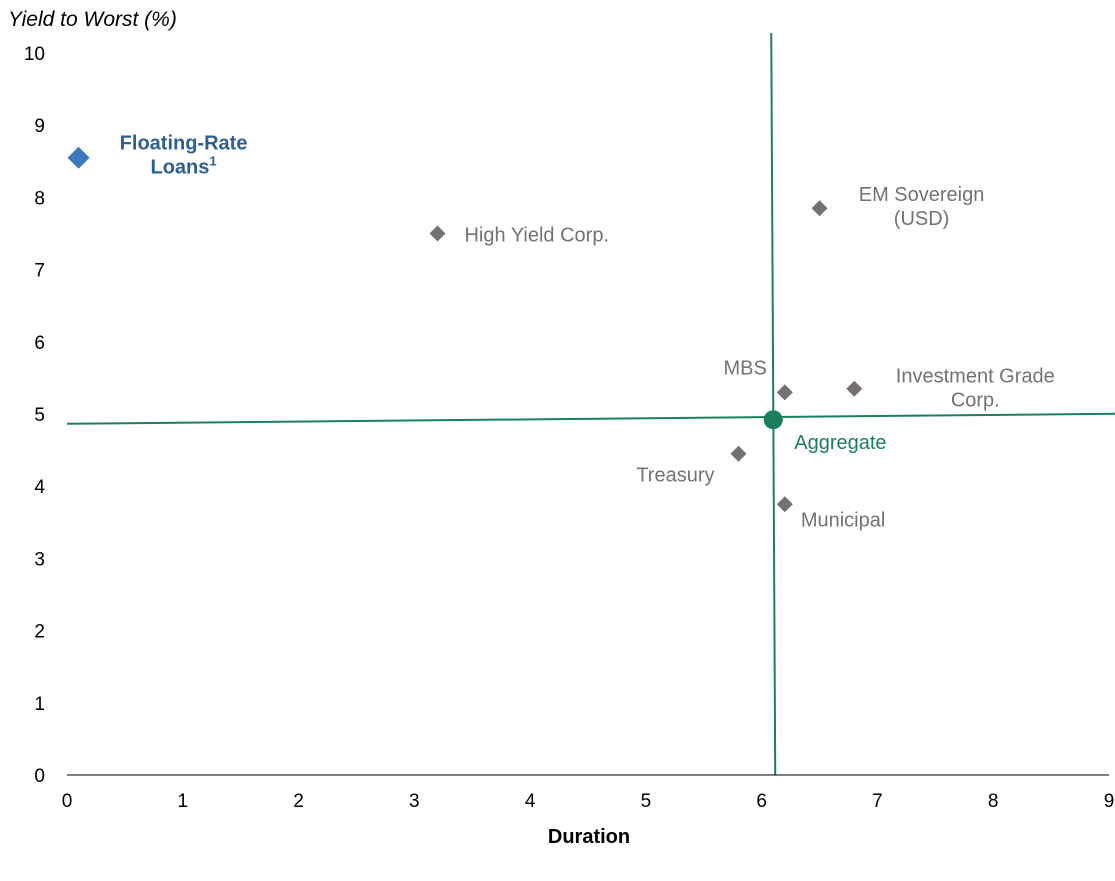 The image size is (1115, 881). What do you see at coordinates (819, 208) in the screenshot?
I see `point-em-sovereign-usd` at bounding box center [819, 208].